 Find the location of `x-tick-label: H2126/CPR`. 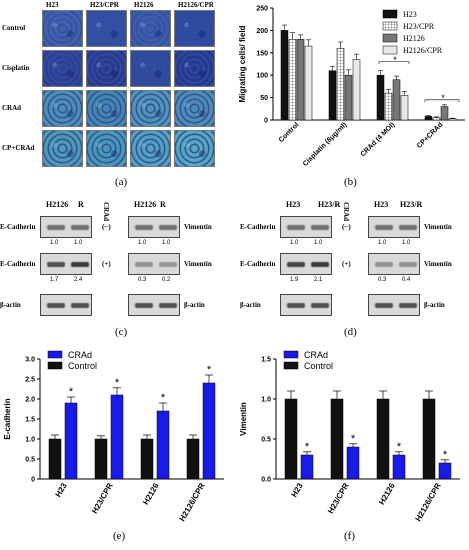

x-tick-label: H2126/CPR is located at coordinates (192, 502).